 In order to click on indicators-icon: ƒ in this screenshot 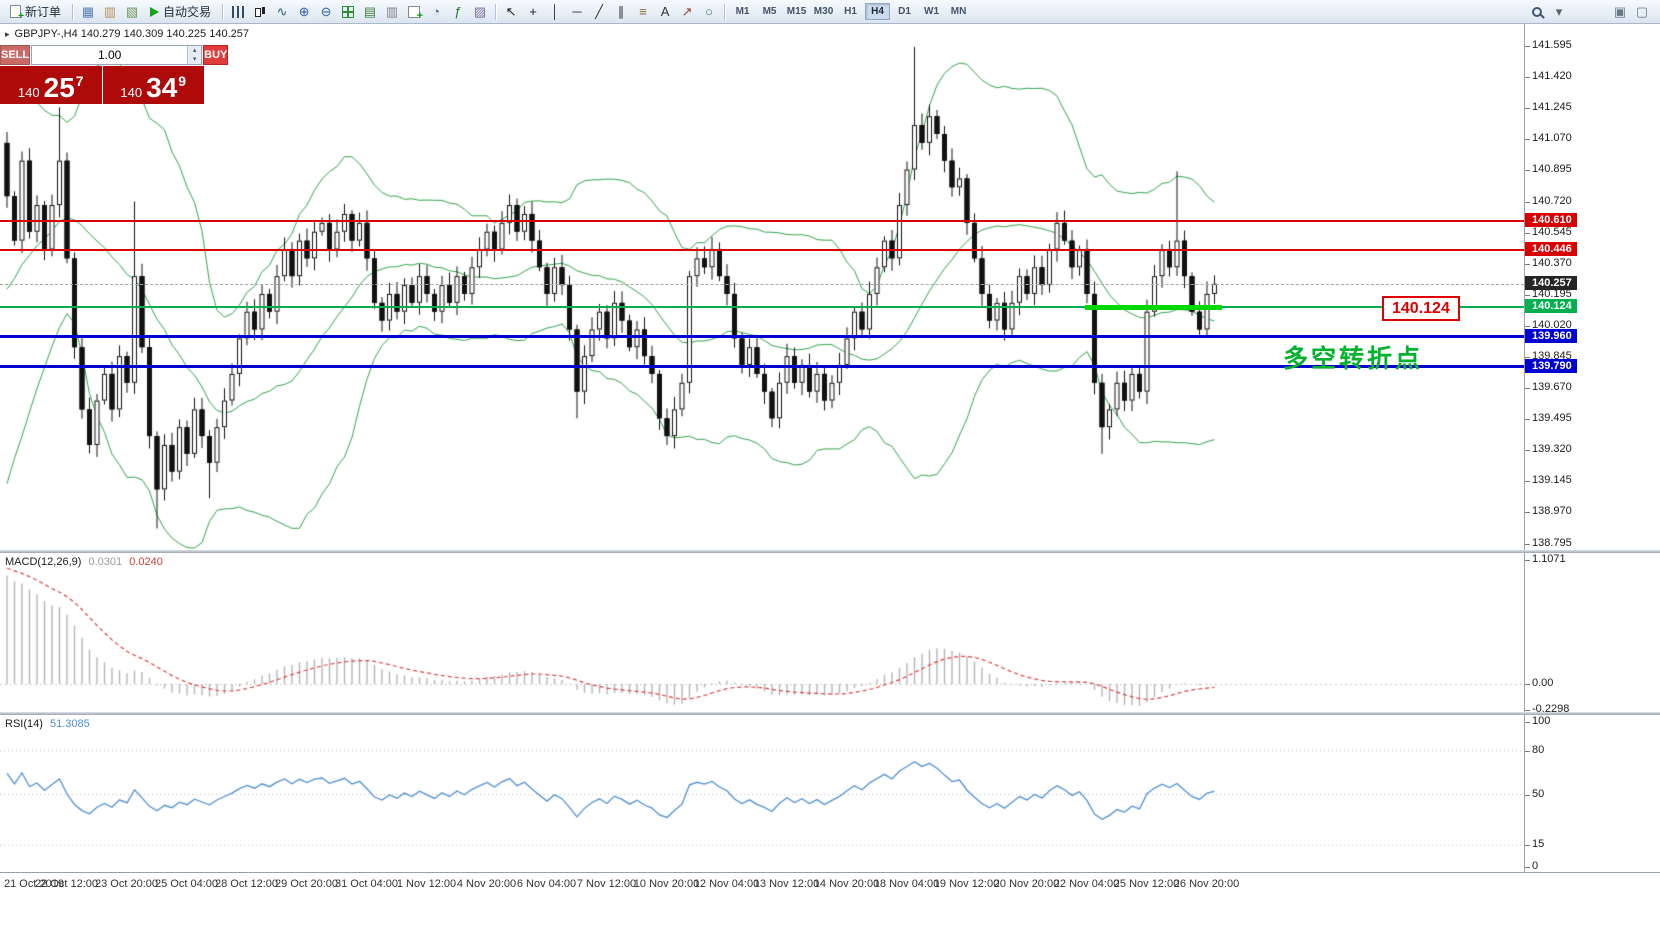, I will do `click(458, 11)`.